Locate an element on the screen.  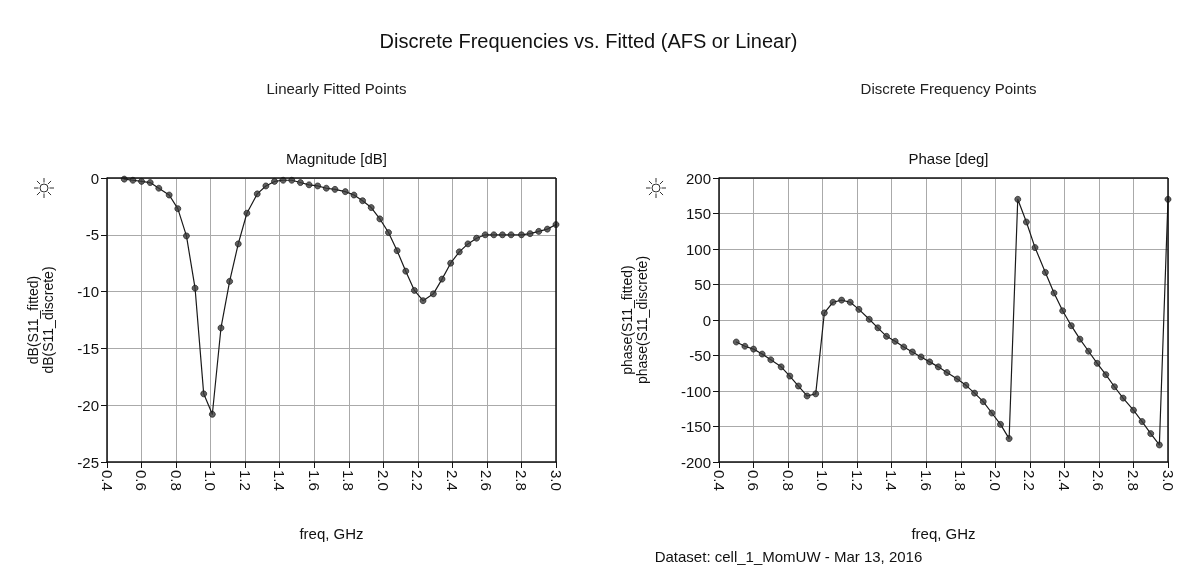
y-tick-label: -200 is located at coordinates (695, 462).